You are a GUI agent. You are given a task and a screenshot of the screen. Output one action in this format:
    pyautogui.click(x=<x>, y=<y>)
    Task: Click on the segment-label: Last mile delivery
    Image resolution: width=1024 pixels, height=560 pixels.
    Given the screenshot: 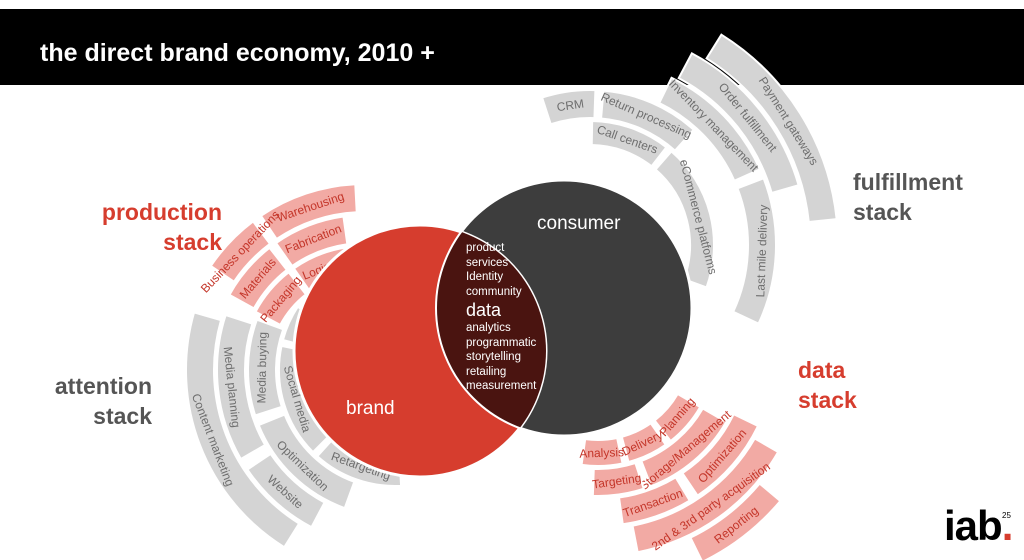 What is the action you would take?
    pyautogui.click(x=761, y=250)
    